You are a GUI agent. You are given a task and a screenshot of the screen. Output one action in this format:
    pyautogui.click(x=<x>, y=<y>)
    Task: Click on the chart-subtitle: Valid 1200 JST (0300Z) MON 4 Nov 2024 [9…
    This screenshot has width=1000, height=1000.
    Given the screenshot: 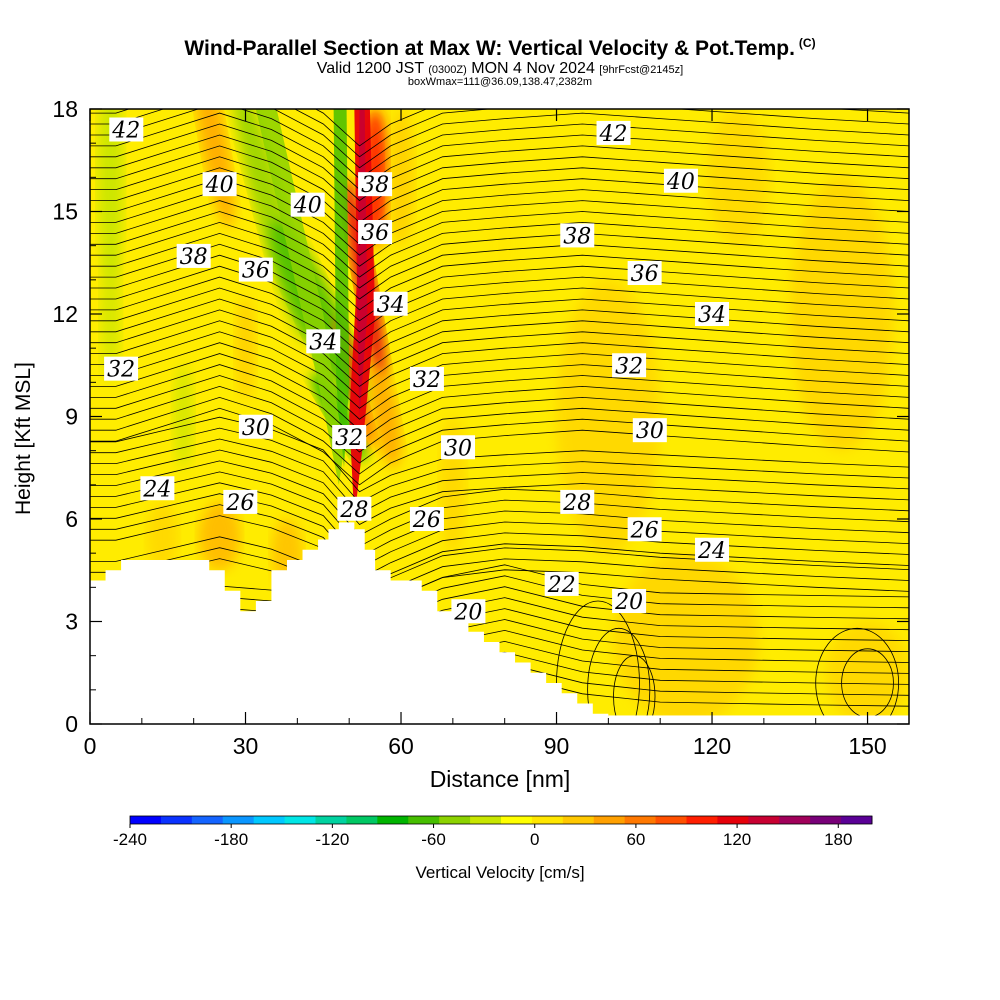 What is the action you would take?
    pyautogui.click(x=500, y=68)
    